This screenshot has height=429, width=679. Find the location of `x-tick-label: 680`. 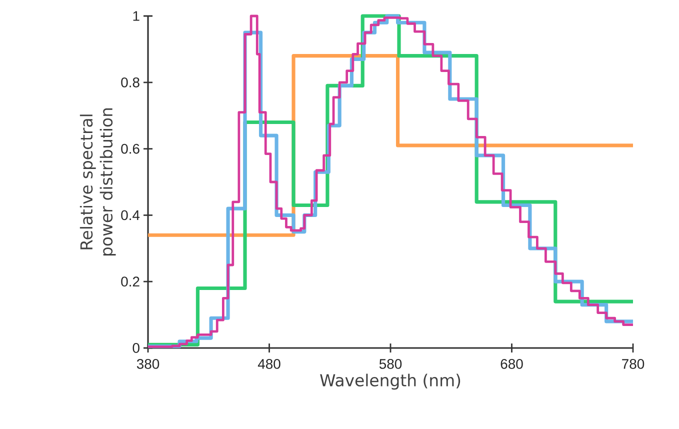

x-tick-label: 680 is located at coordinates (511, 364).